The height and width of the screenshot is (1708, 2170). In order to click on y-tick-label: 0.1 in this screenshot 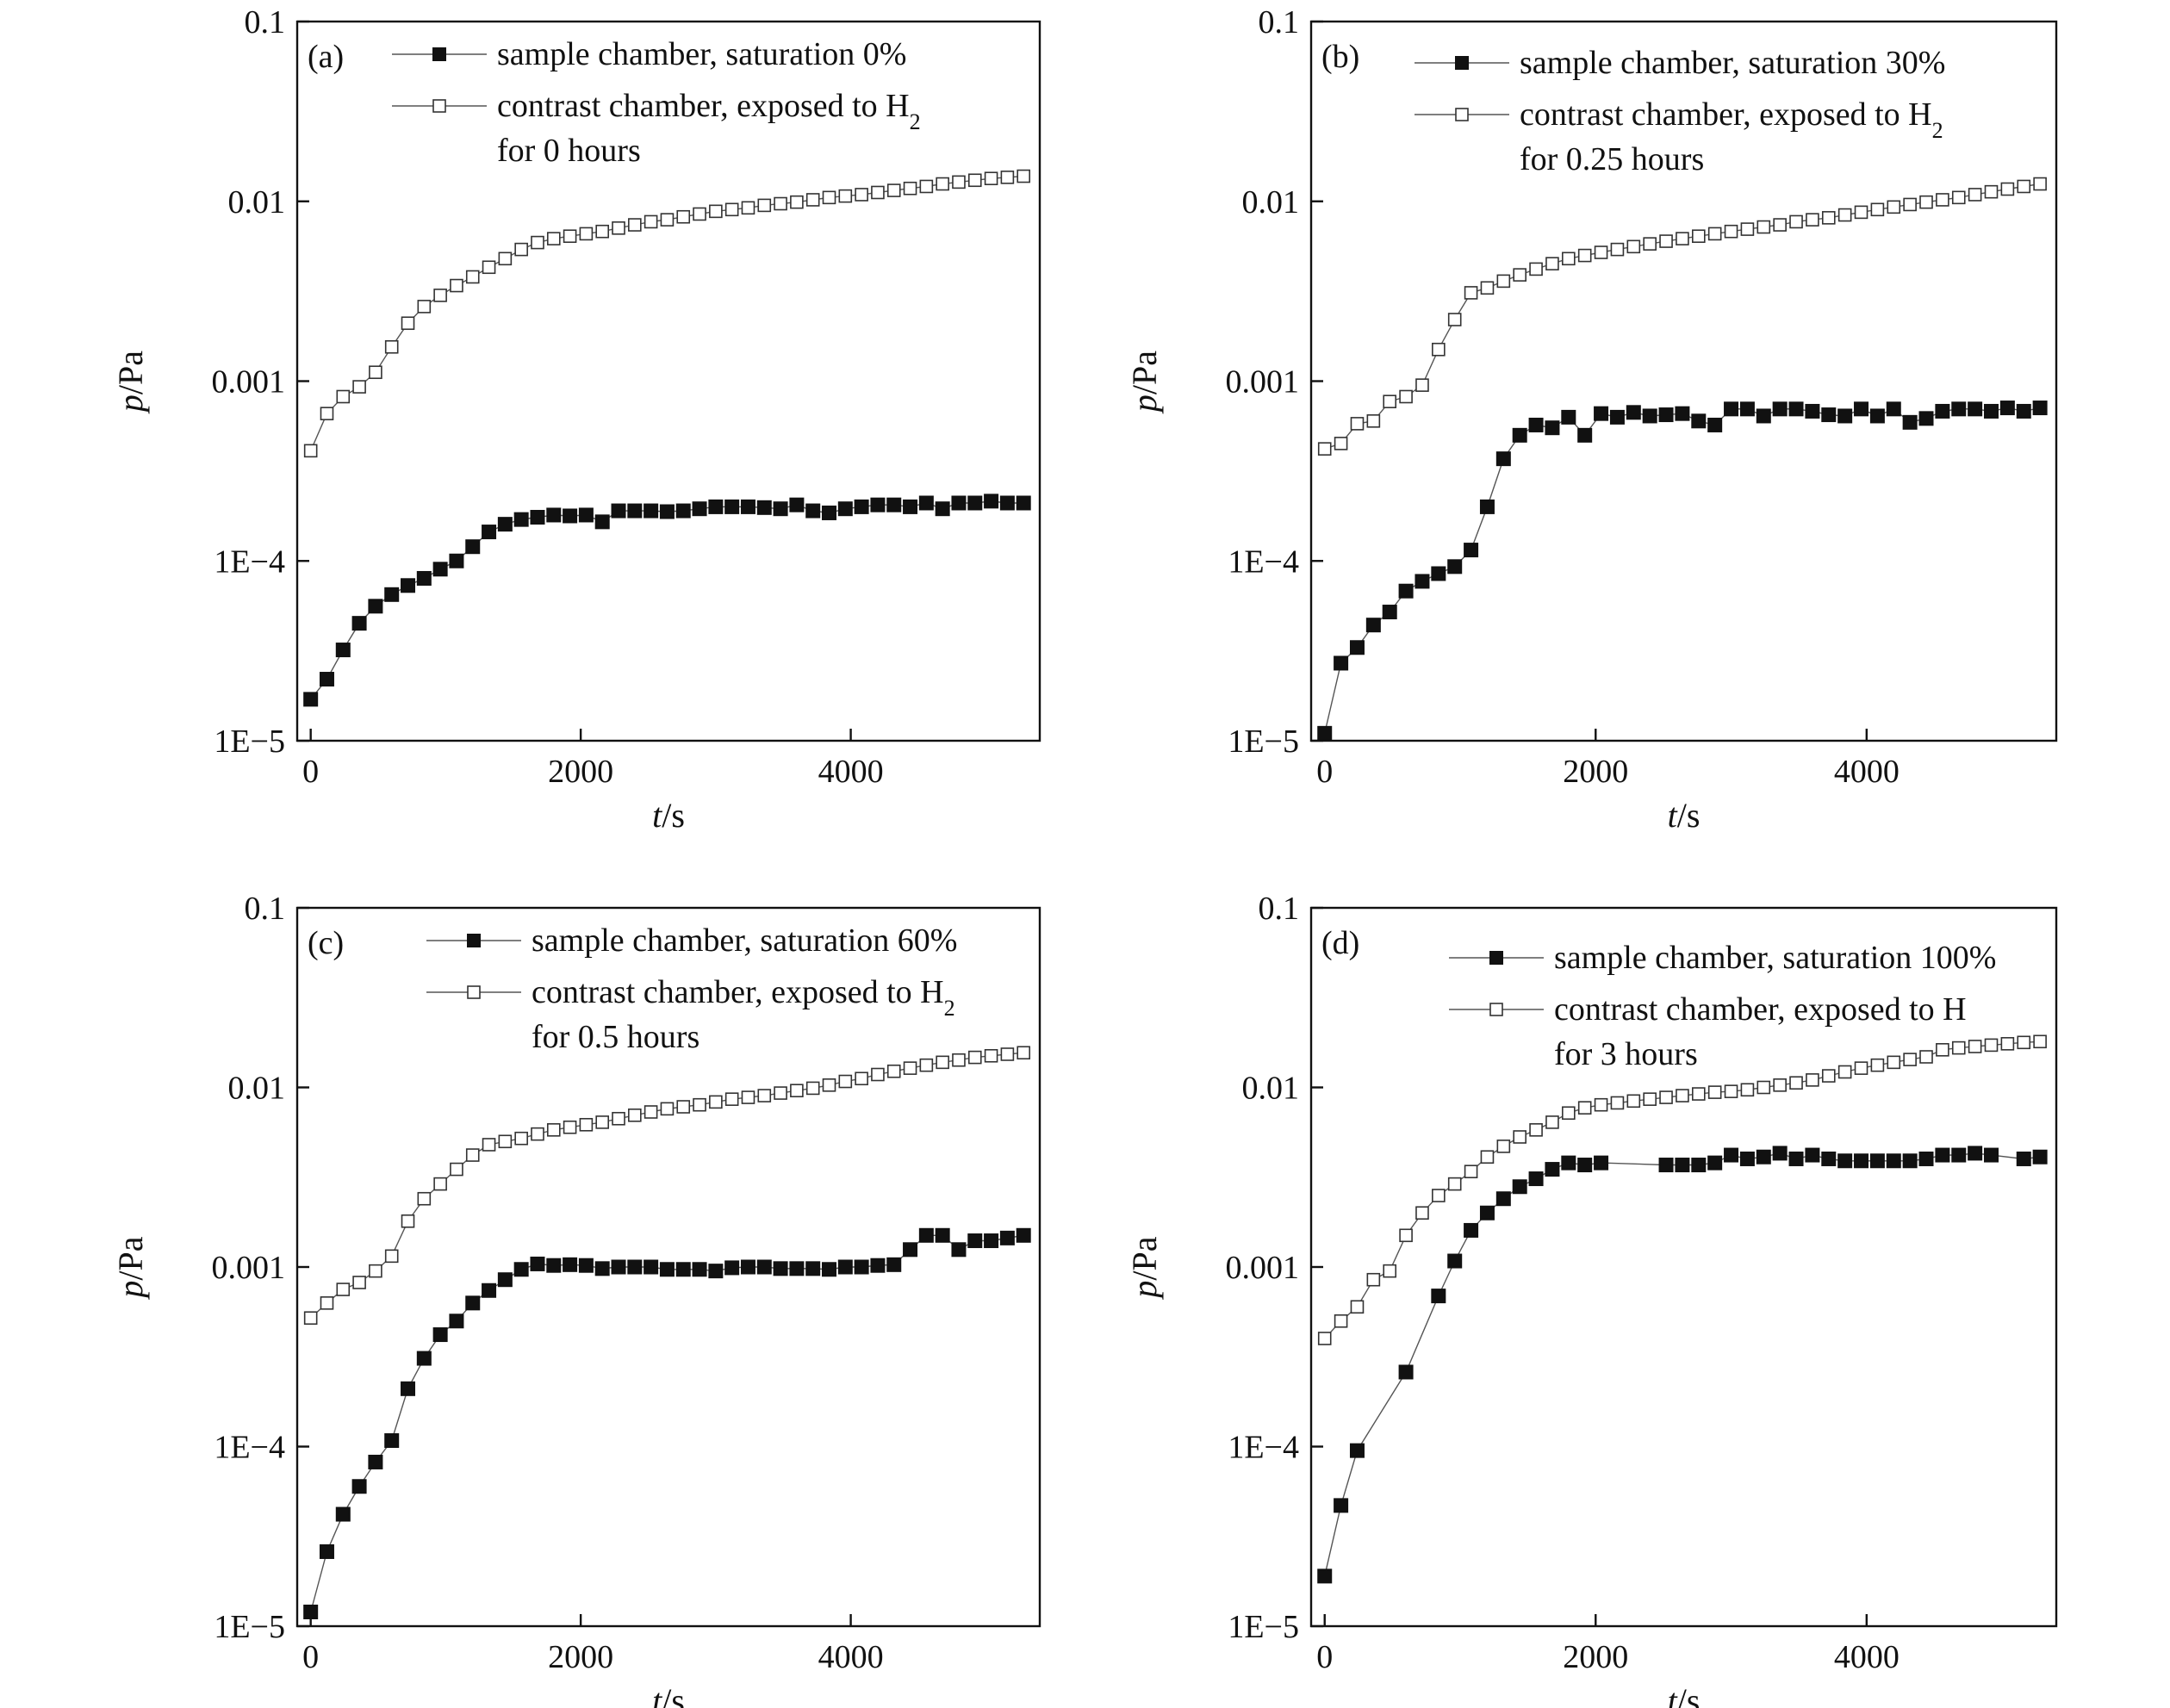, I will do `click(1279, 909)`.